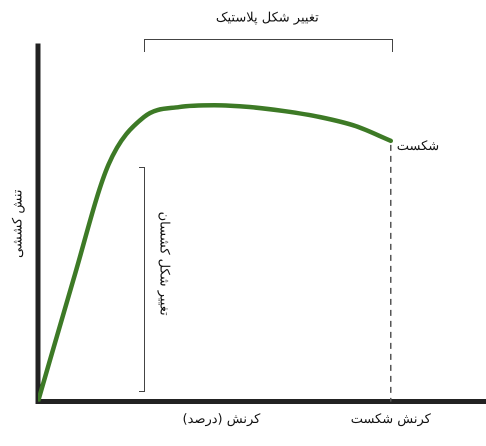 This screenshot has width=486, height=446. What do you see at coordinates (18, 223) in the screenshot?
I see `y-axis-title: تنش کششی` at bounding box center [18, 223].